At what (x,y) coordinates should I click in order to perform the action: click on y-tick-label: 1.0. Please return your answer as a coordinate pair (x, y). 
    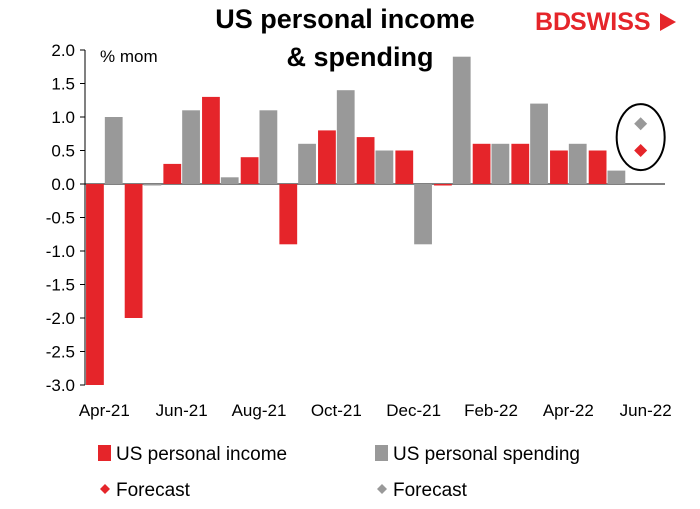
    Looking at the image, I should click on (63, 117).